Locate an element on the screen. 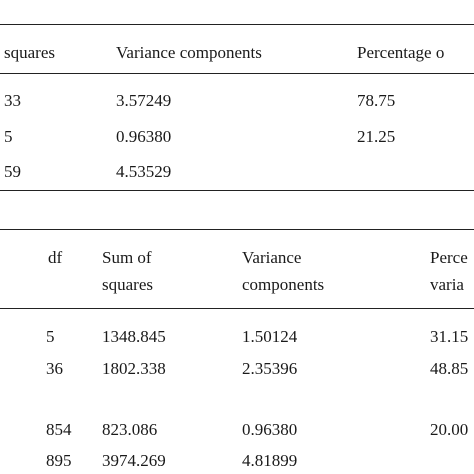  table-2-header-variance-line-1: Variance is located at coordinates (272, 257).